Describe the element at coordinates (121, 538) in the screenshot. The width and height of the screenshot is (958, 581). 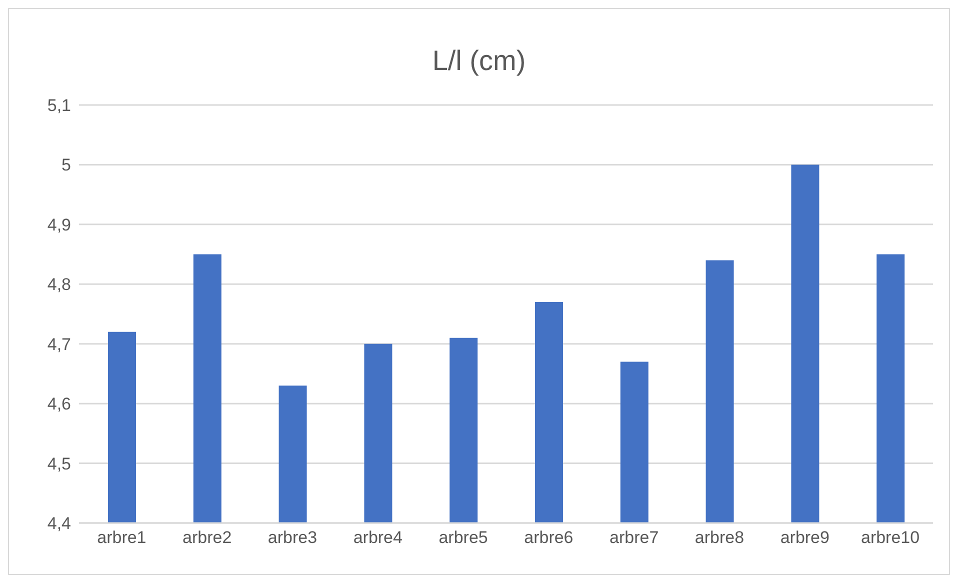
I see `x-tick-label: arbre1` at that location.